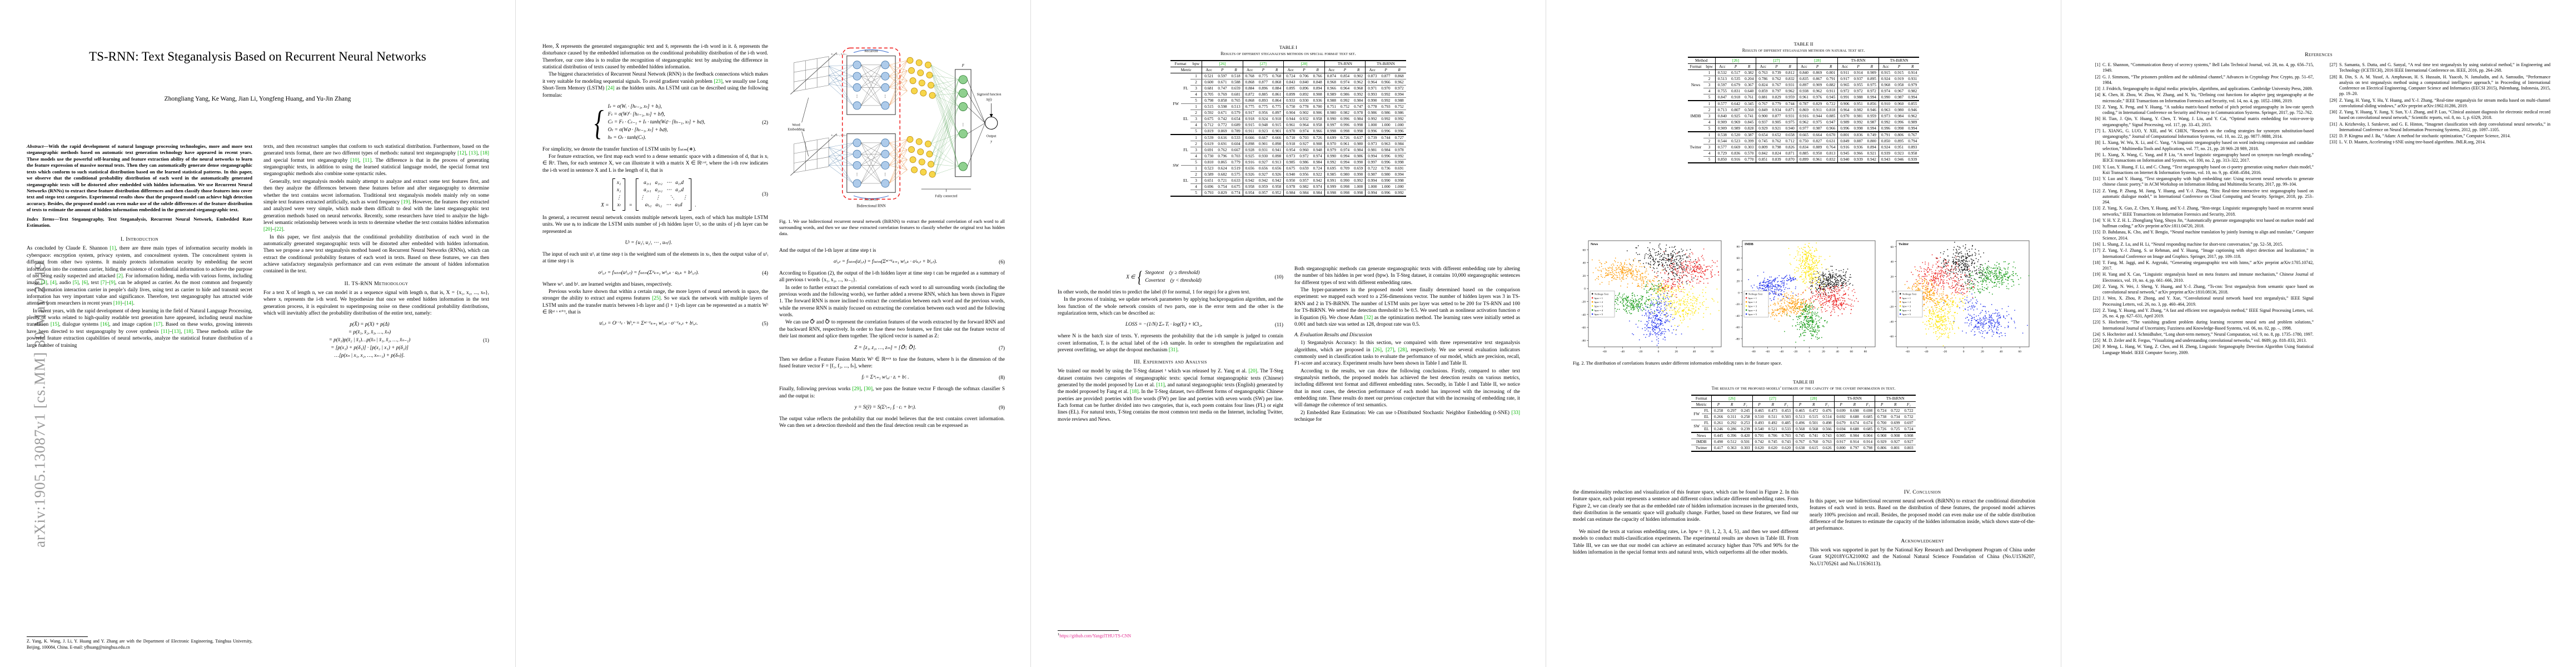 This screenshot has width=2576, height=667. What do you see at coordinates (1368, 318) in the screenshot?
I see `citation: [32]` at bounding box center [1368, 318].